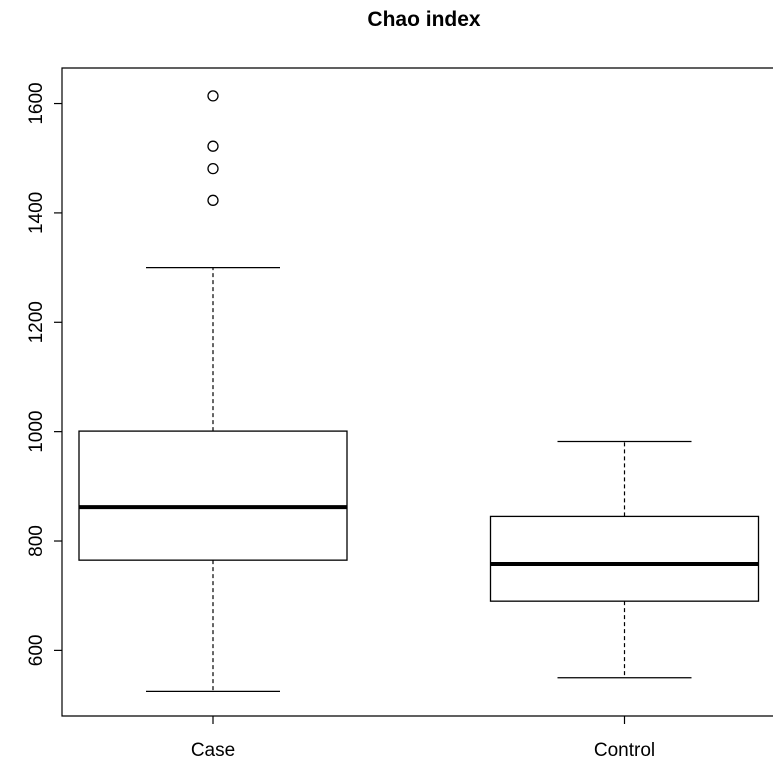 The width and height of the screenshot is (773, 765). What do you see at coordinates (213, 750) in the screenshot?
I see `x-tick-label: Case` at bounding box center [213, 750].